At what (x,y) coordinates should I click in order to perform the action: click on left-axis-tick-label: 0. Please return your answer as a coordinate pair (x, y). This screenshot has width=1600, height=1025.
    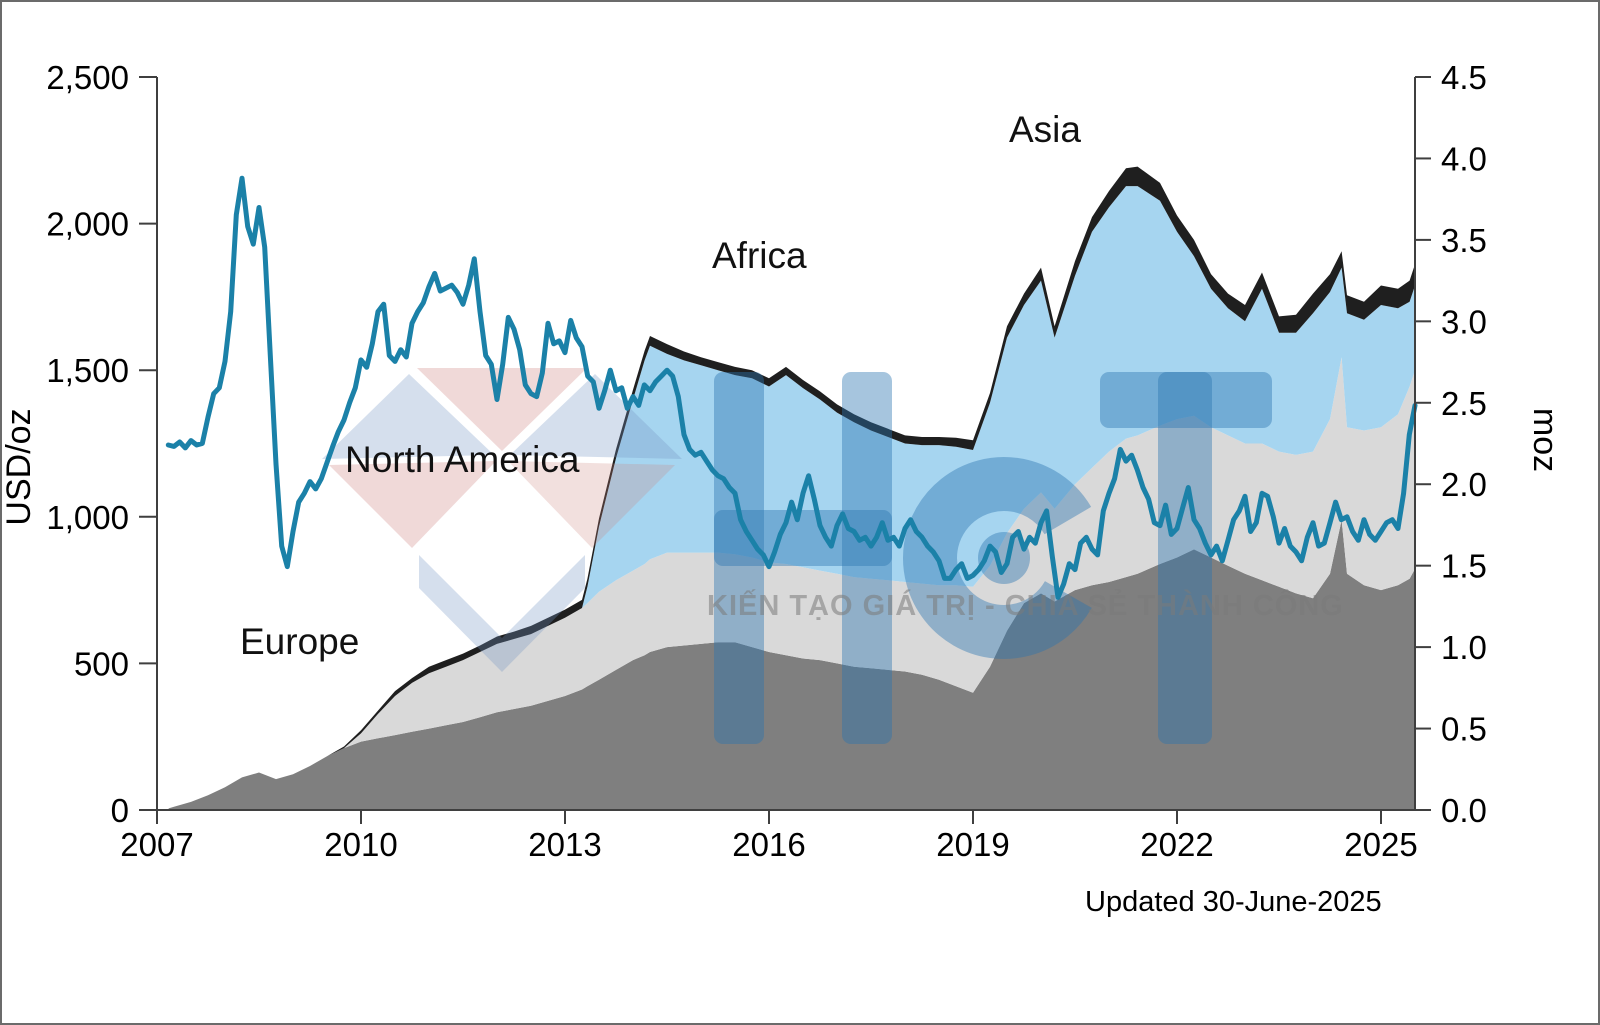
    Looking at the image, I should click on (120, 810).